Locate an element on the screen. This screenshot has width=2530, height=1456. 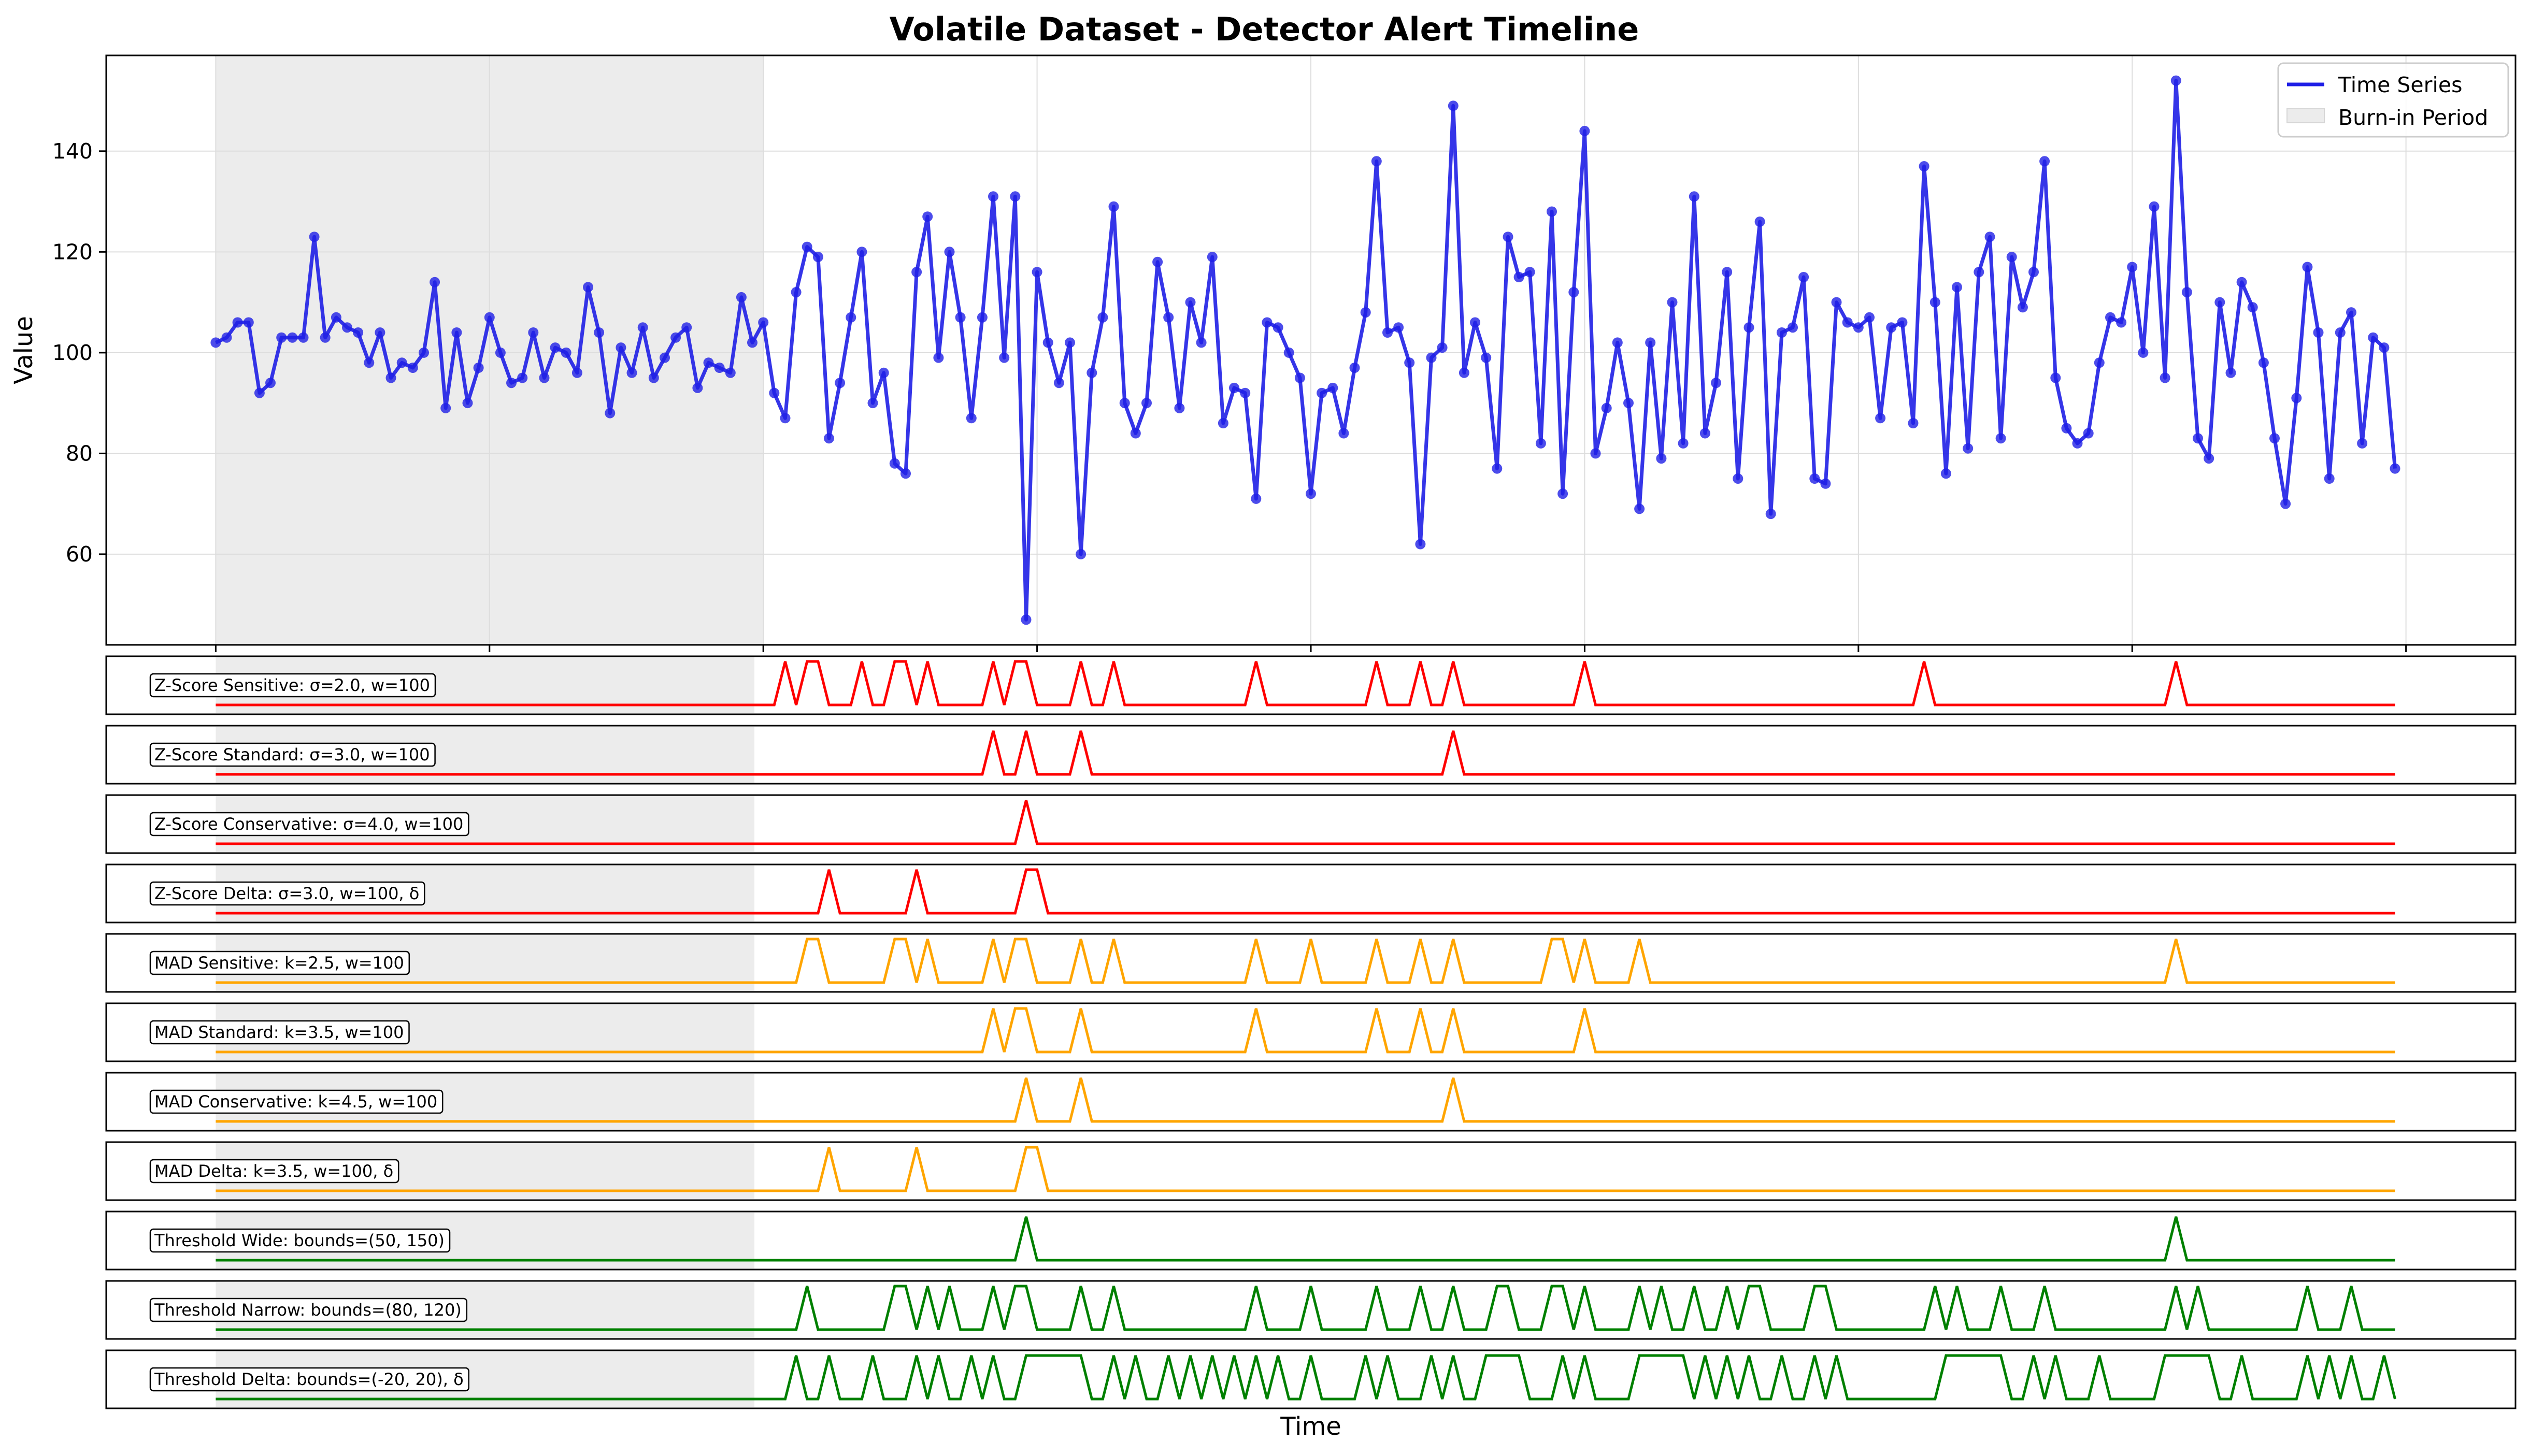
legend-label-burn-in: Burn-in Period is located at coordinates (2413, 117).